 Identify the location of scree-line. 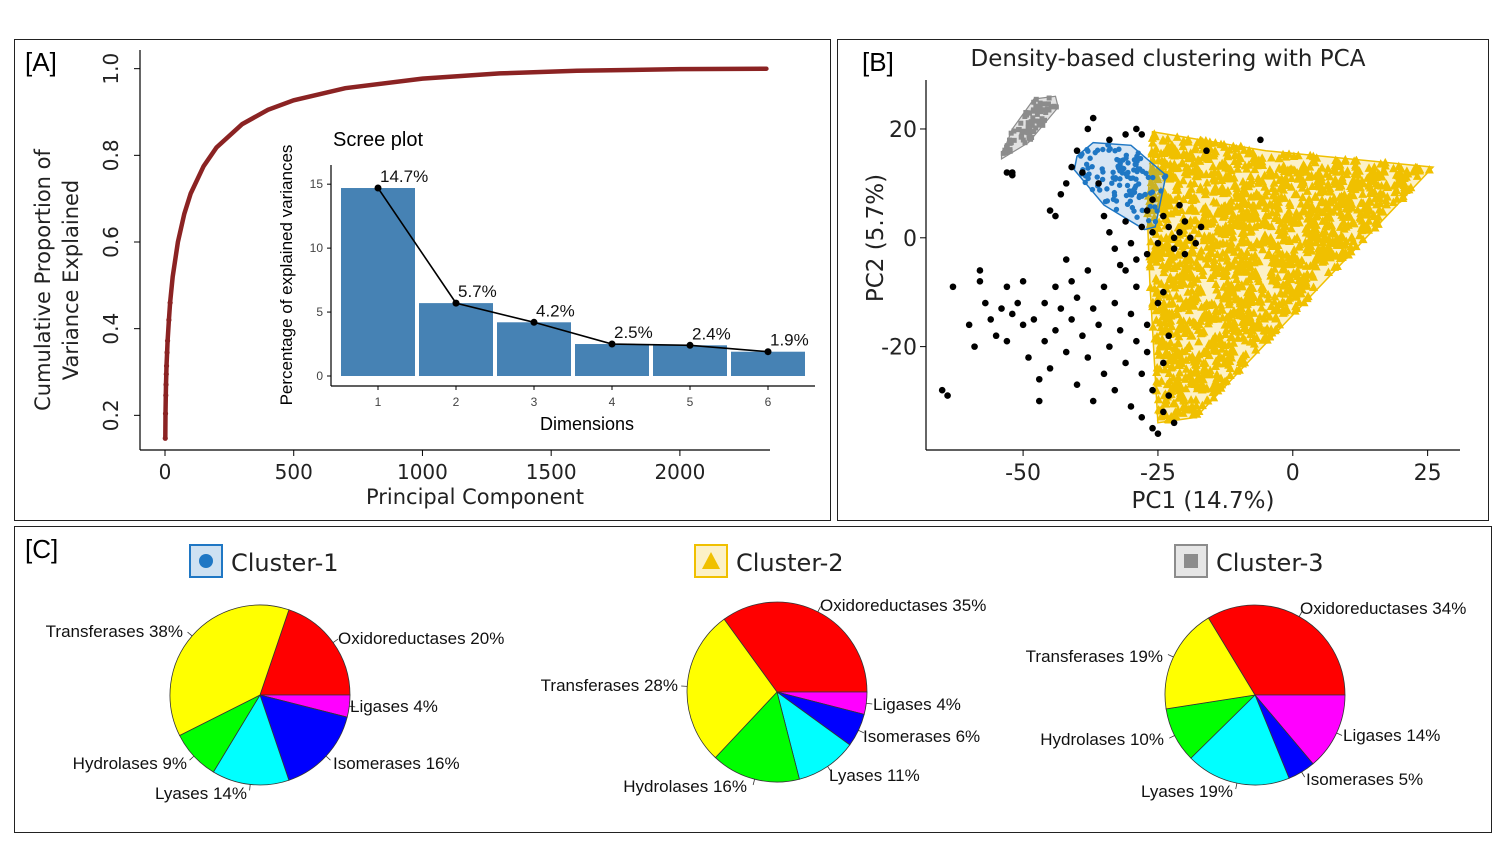
(573, 270).